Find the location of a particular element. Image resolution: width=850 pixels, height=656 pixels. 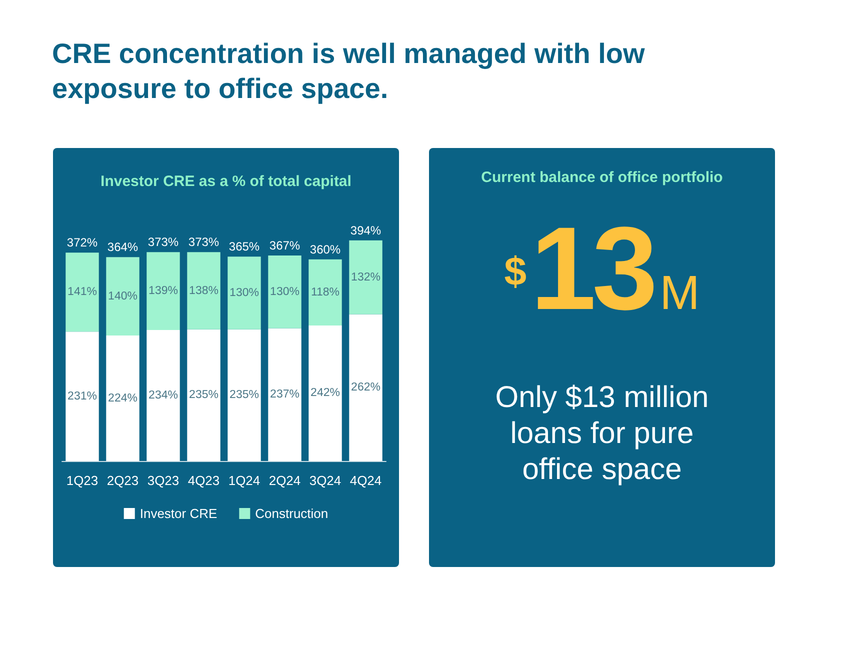

data-label: 138% is located at coordinates (203, 290).